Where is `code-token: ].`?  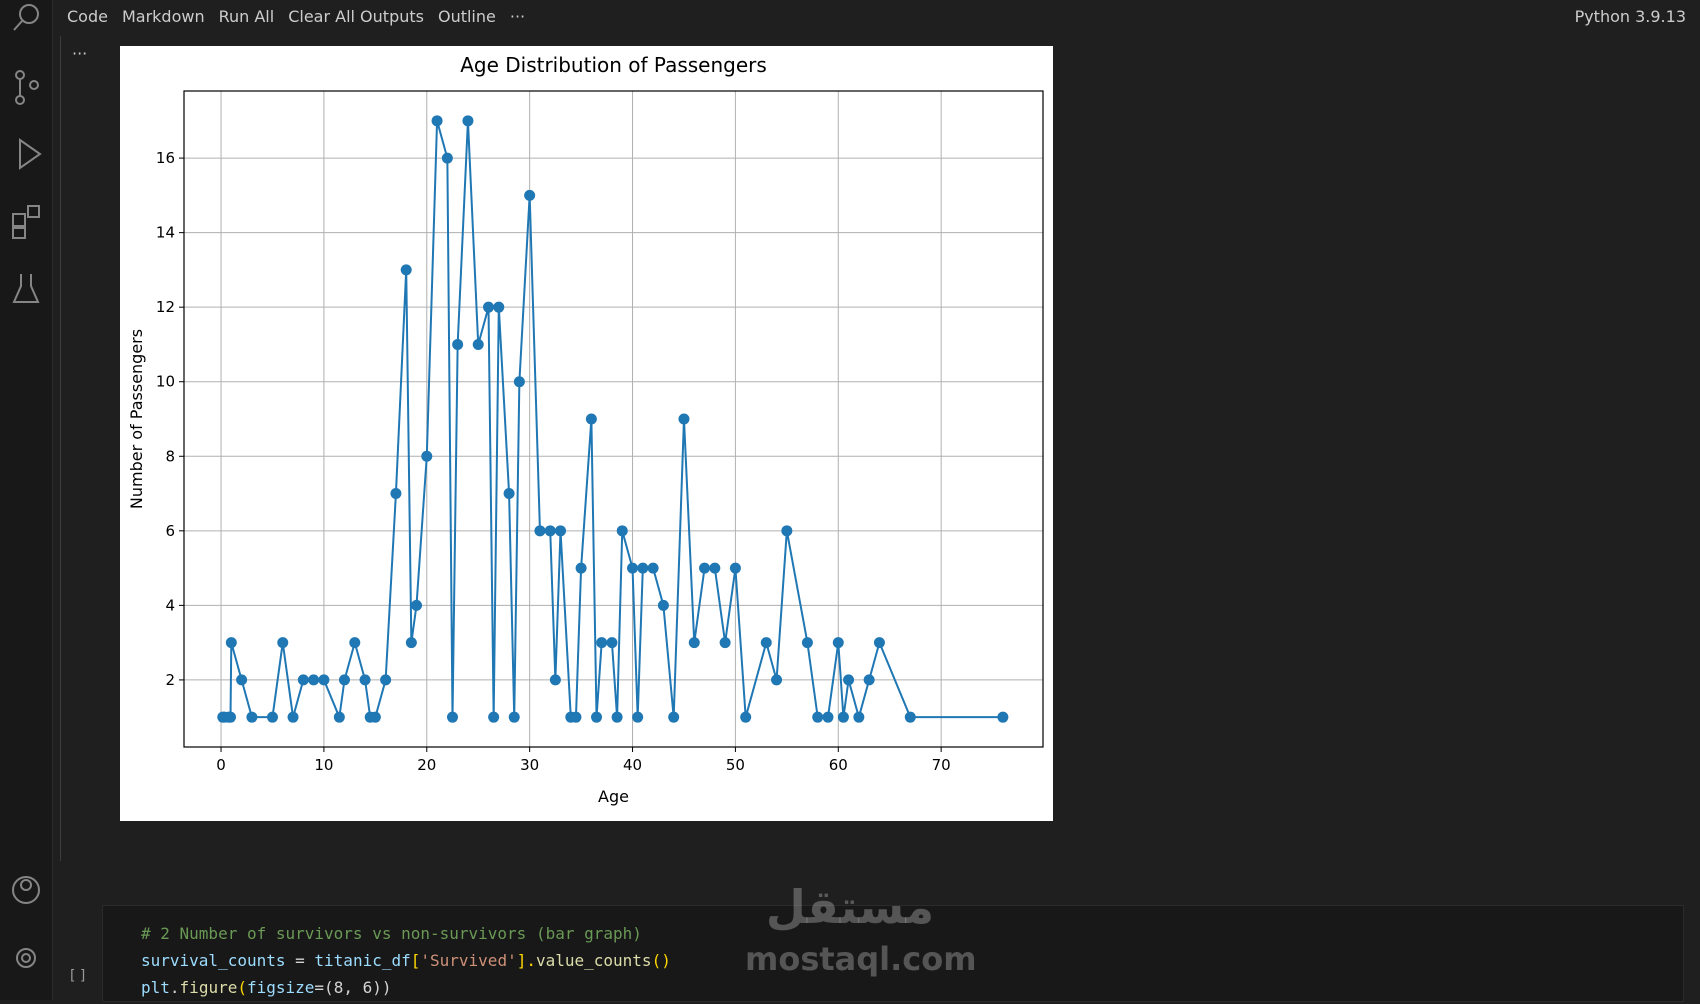 code-token: ]. is located at coordinates (526, 960).